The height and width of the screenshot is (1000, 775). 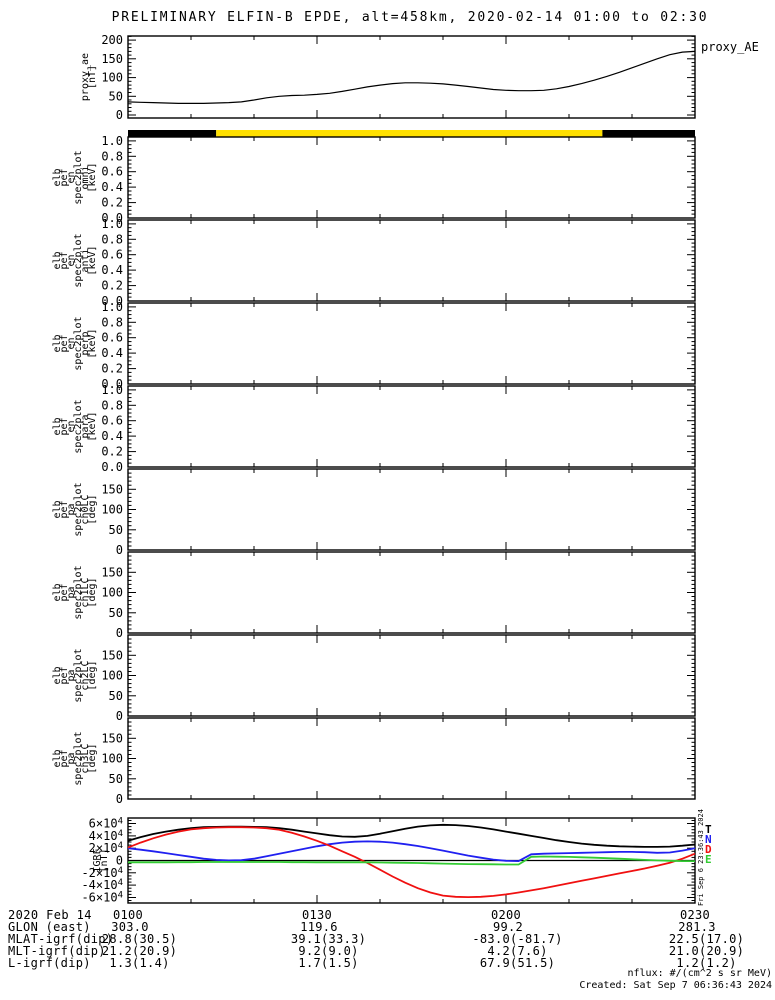 I want to click on footer-value-paren: (1.5), so click(x=340, y=963).